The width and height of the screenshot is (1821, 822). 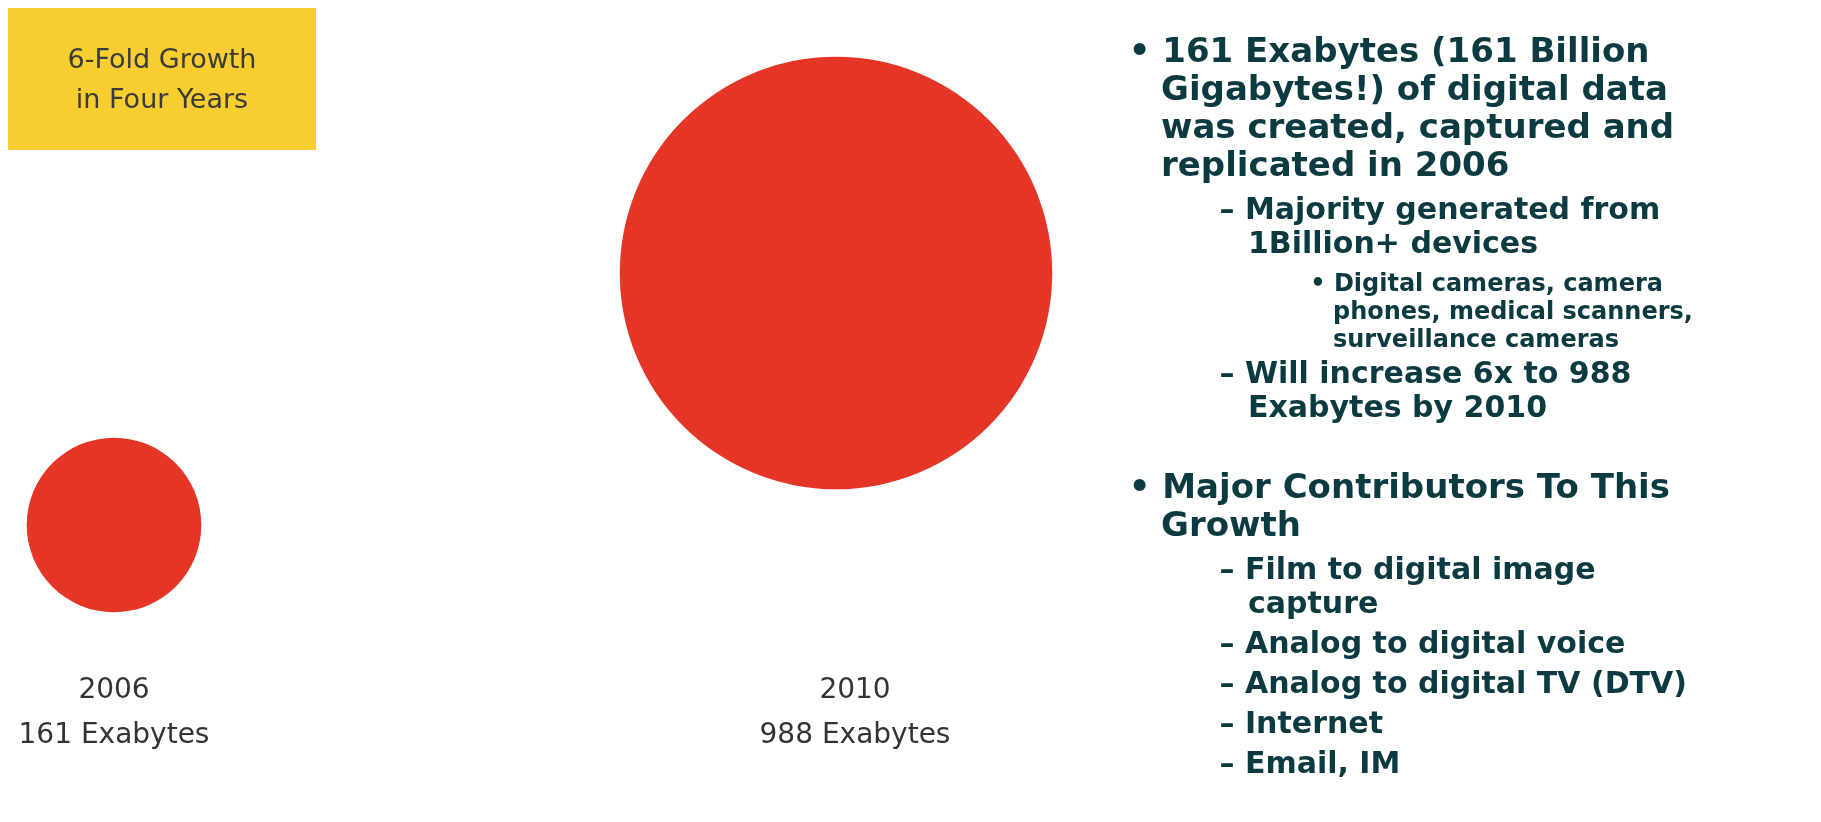 What do you see at coordinates (114, 688) in the screenshot?
I see `category-label: 2006` at bounding box center [114, 688].